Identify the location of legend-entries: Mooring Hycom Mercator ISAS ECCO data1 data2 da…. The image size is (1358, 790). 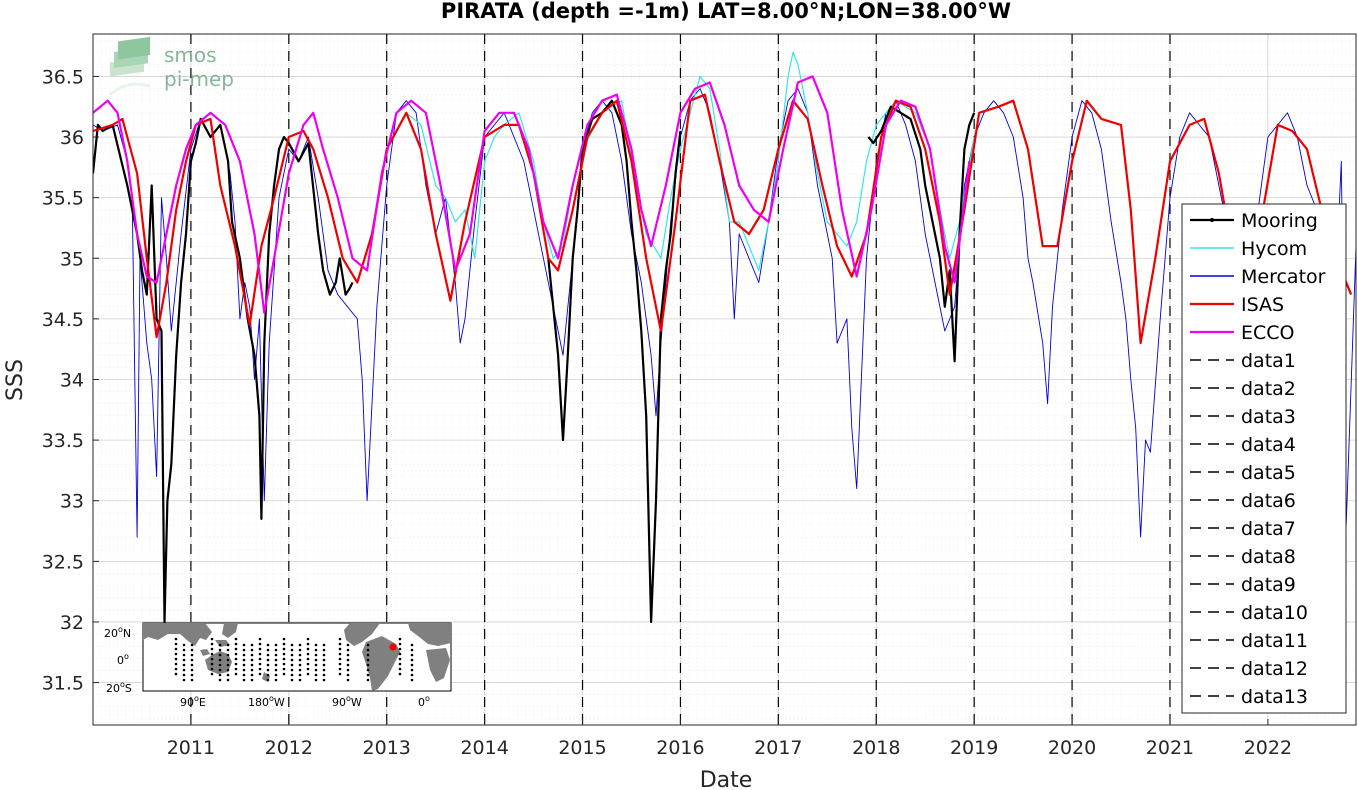
(1258, 459).